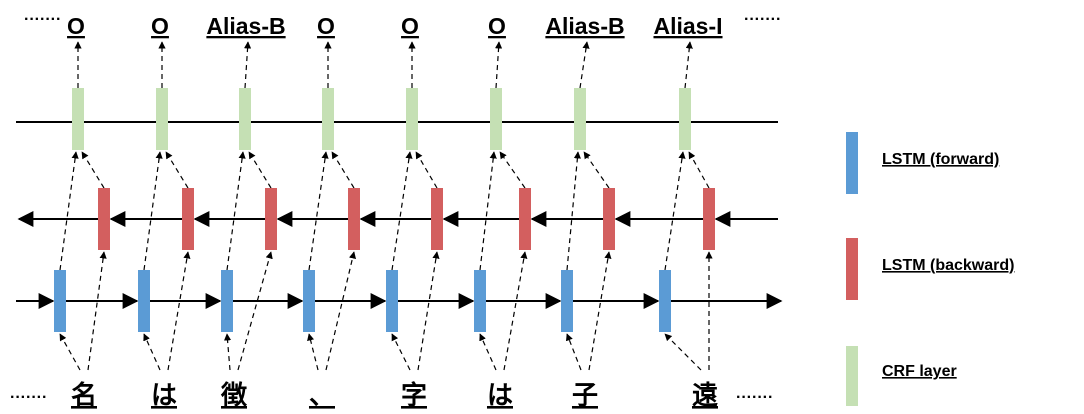 This screenshot has height=414, width=1084. I want to click on ellipsis-bottom-left: ·······, so click(28, 397).